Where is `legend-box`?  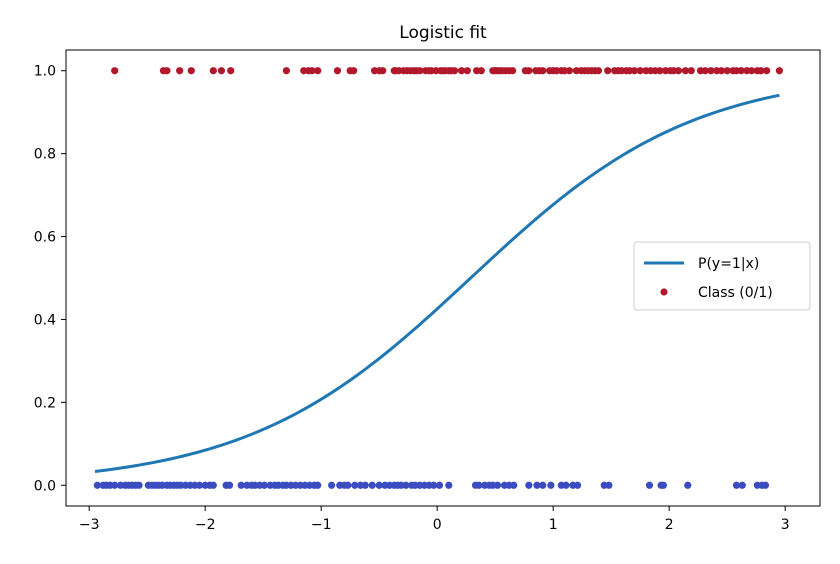 legend-box is located at coordinates (722, 276).